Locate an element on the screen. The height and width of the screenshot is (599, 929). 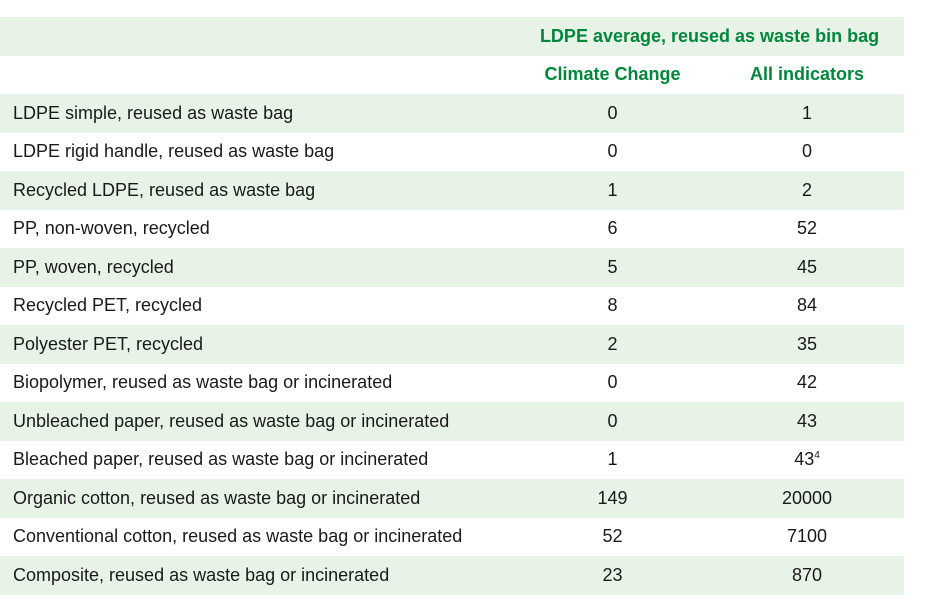
table-row: Recycled PET, recycled 8 84 is located at coordinates (452, 306).